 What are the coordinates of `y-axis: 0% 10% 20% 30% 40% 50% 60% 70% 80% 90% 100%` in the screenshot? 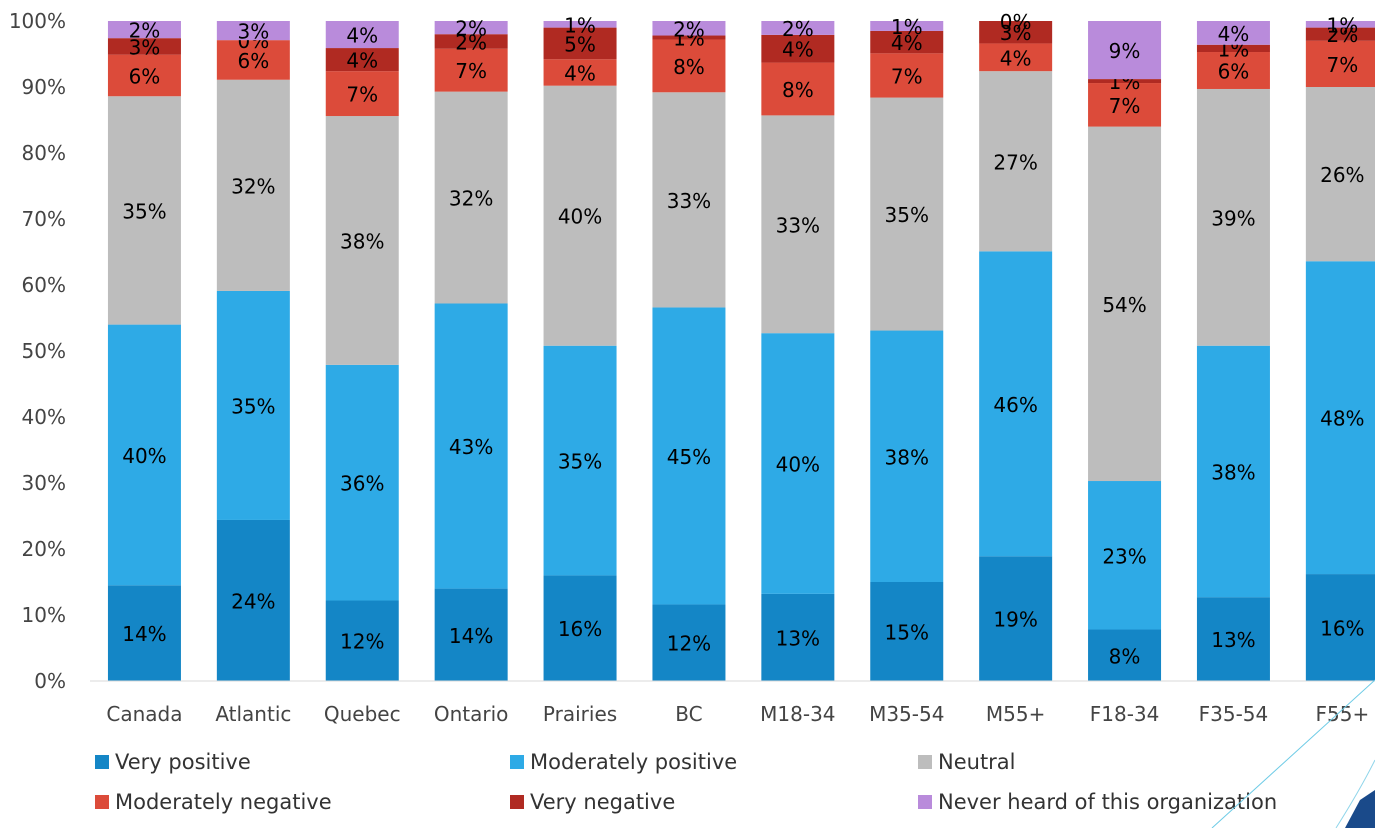 It's located at (37, 351).